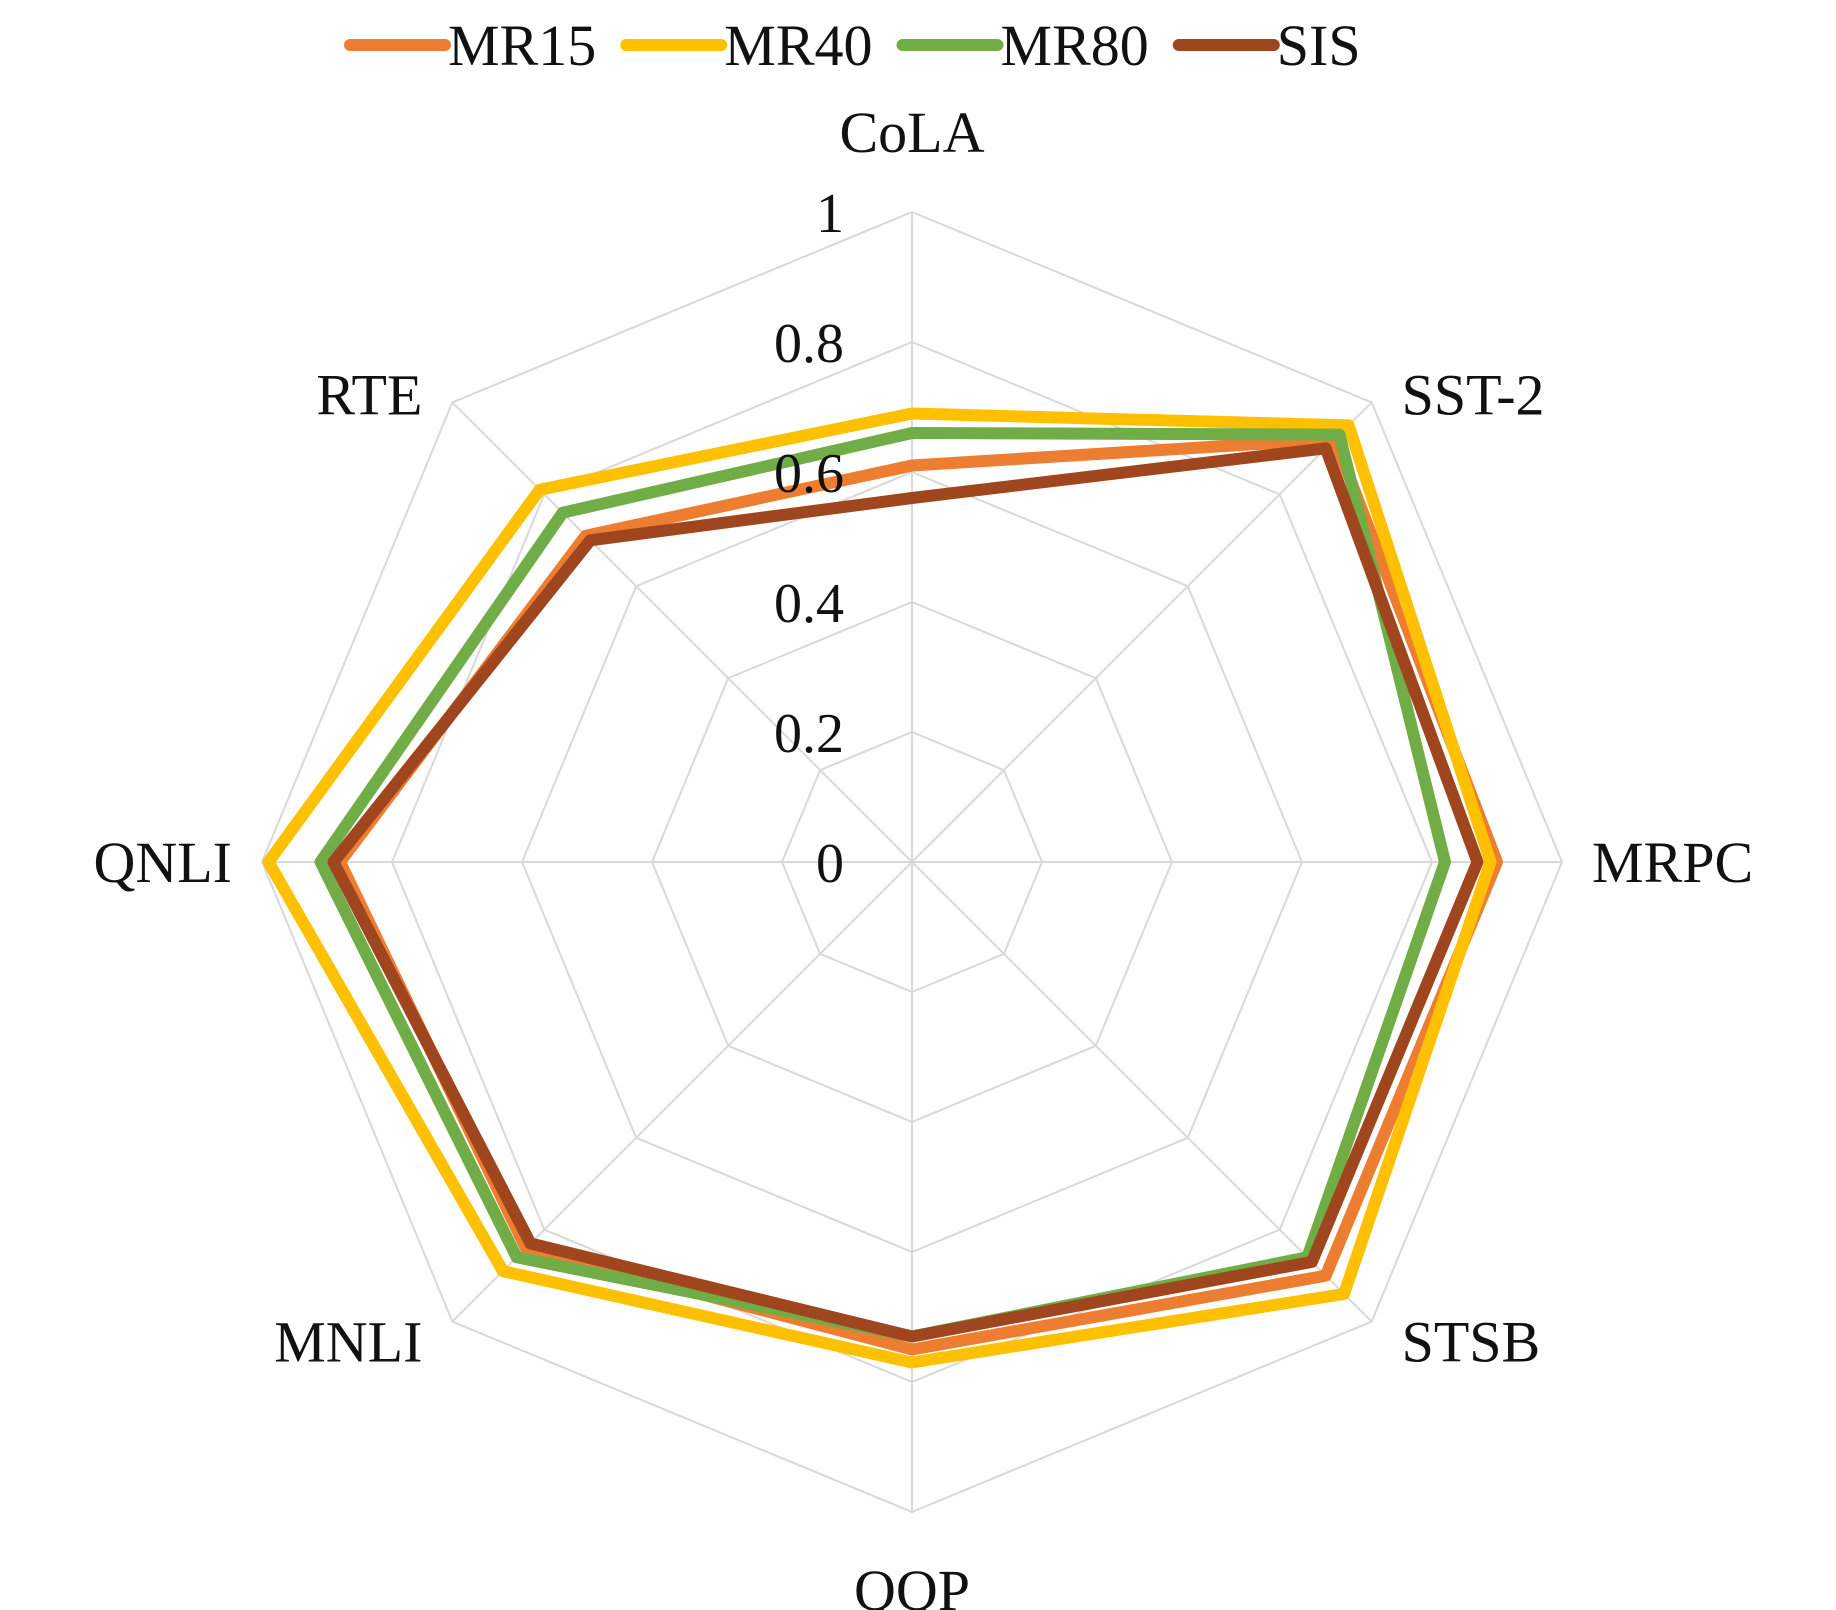  Describe the element at coordinates (809, 474) in the screenshot. I see `tick-label: 0.6` at that location.